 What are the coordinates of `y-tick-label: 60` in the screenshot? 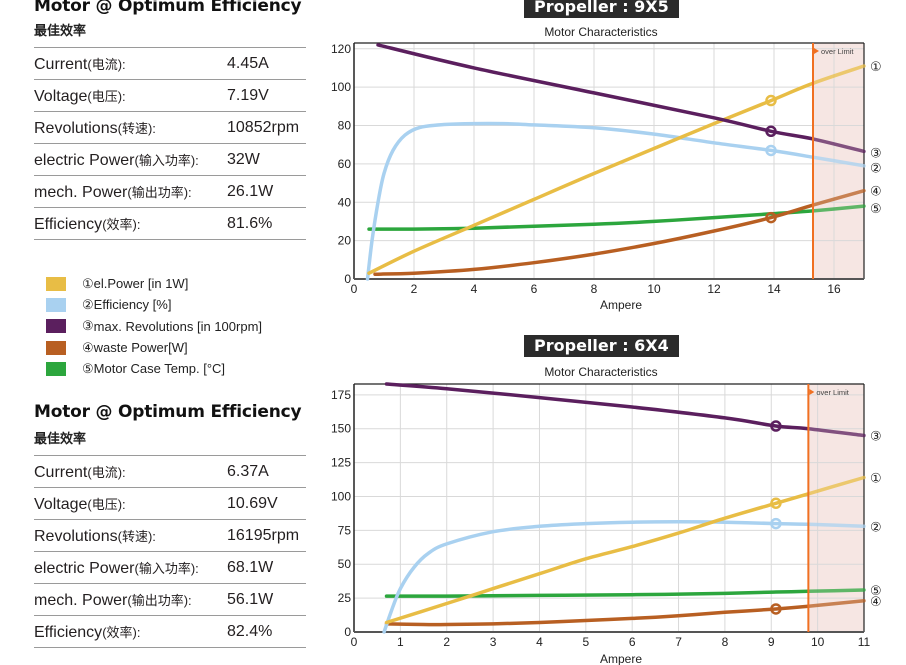 It's located at (345, 164).